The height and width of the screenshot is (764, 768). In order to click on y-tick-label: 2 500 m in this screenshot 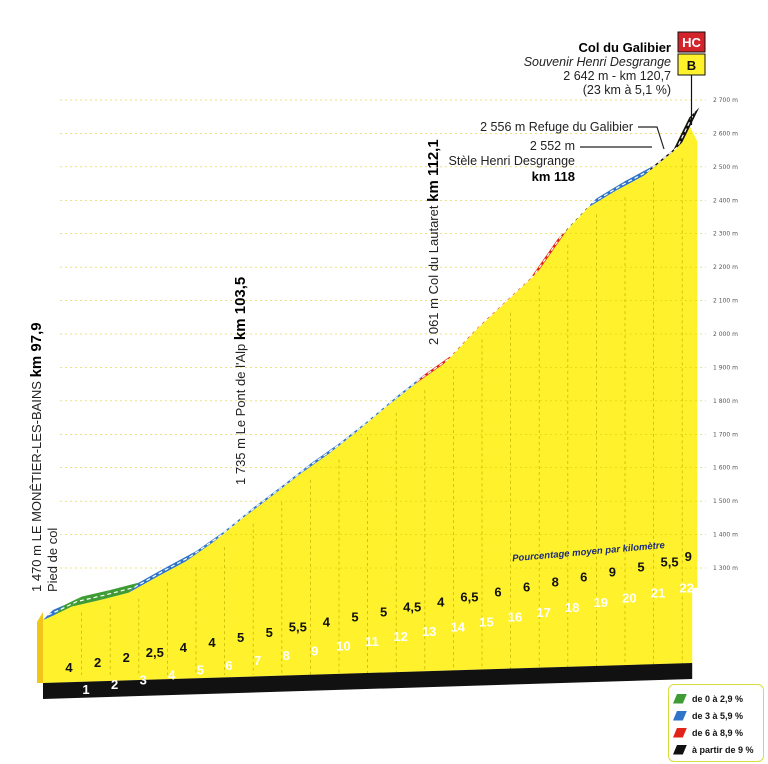, I will do `click(725, 167)`.